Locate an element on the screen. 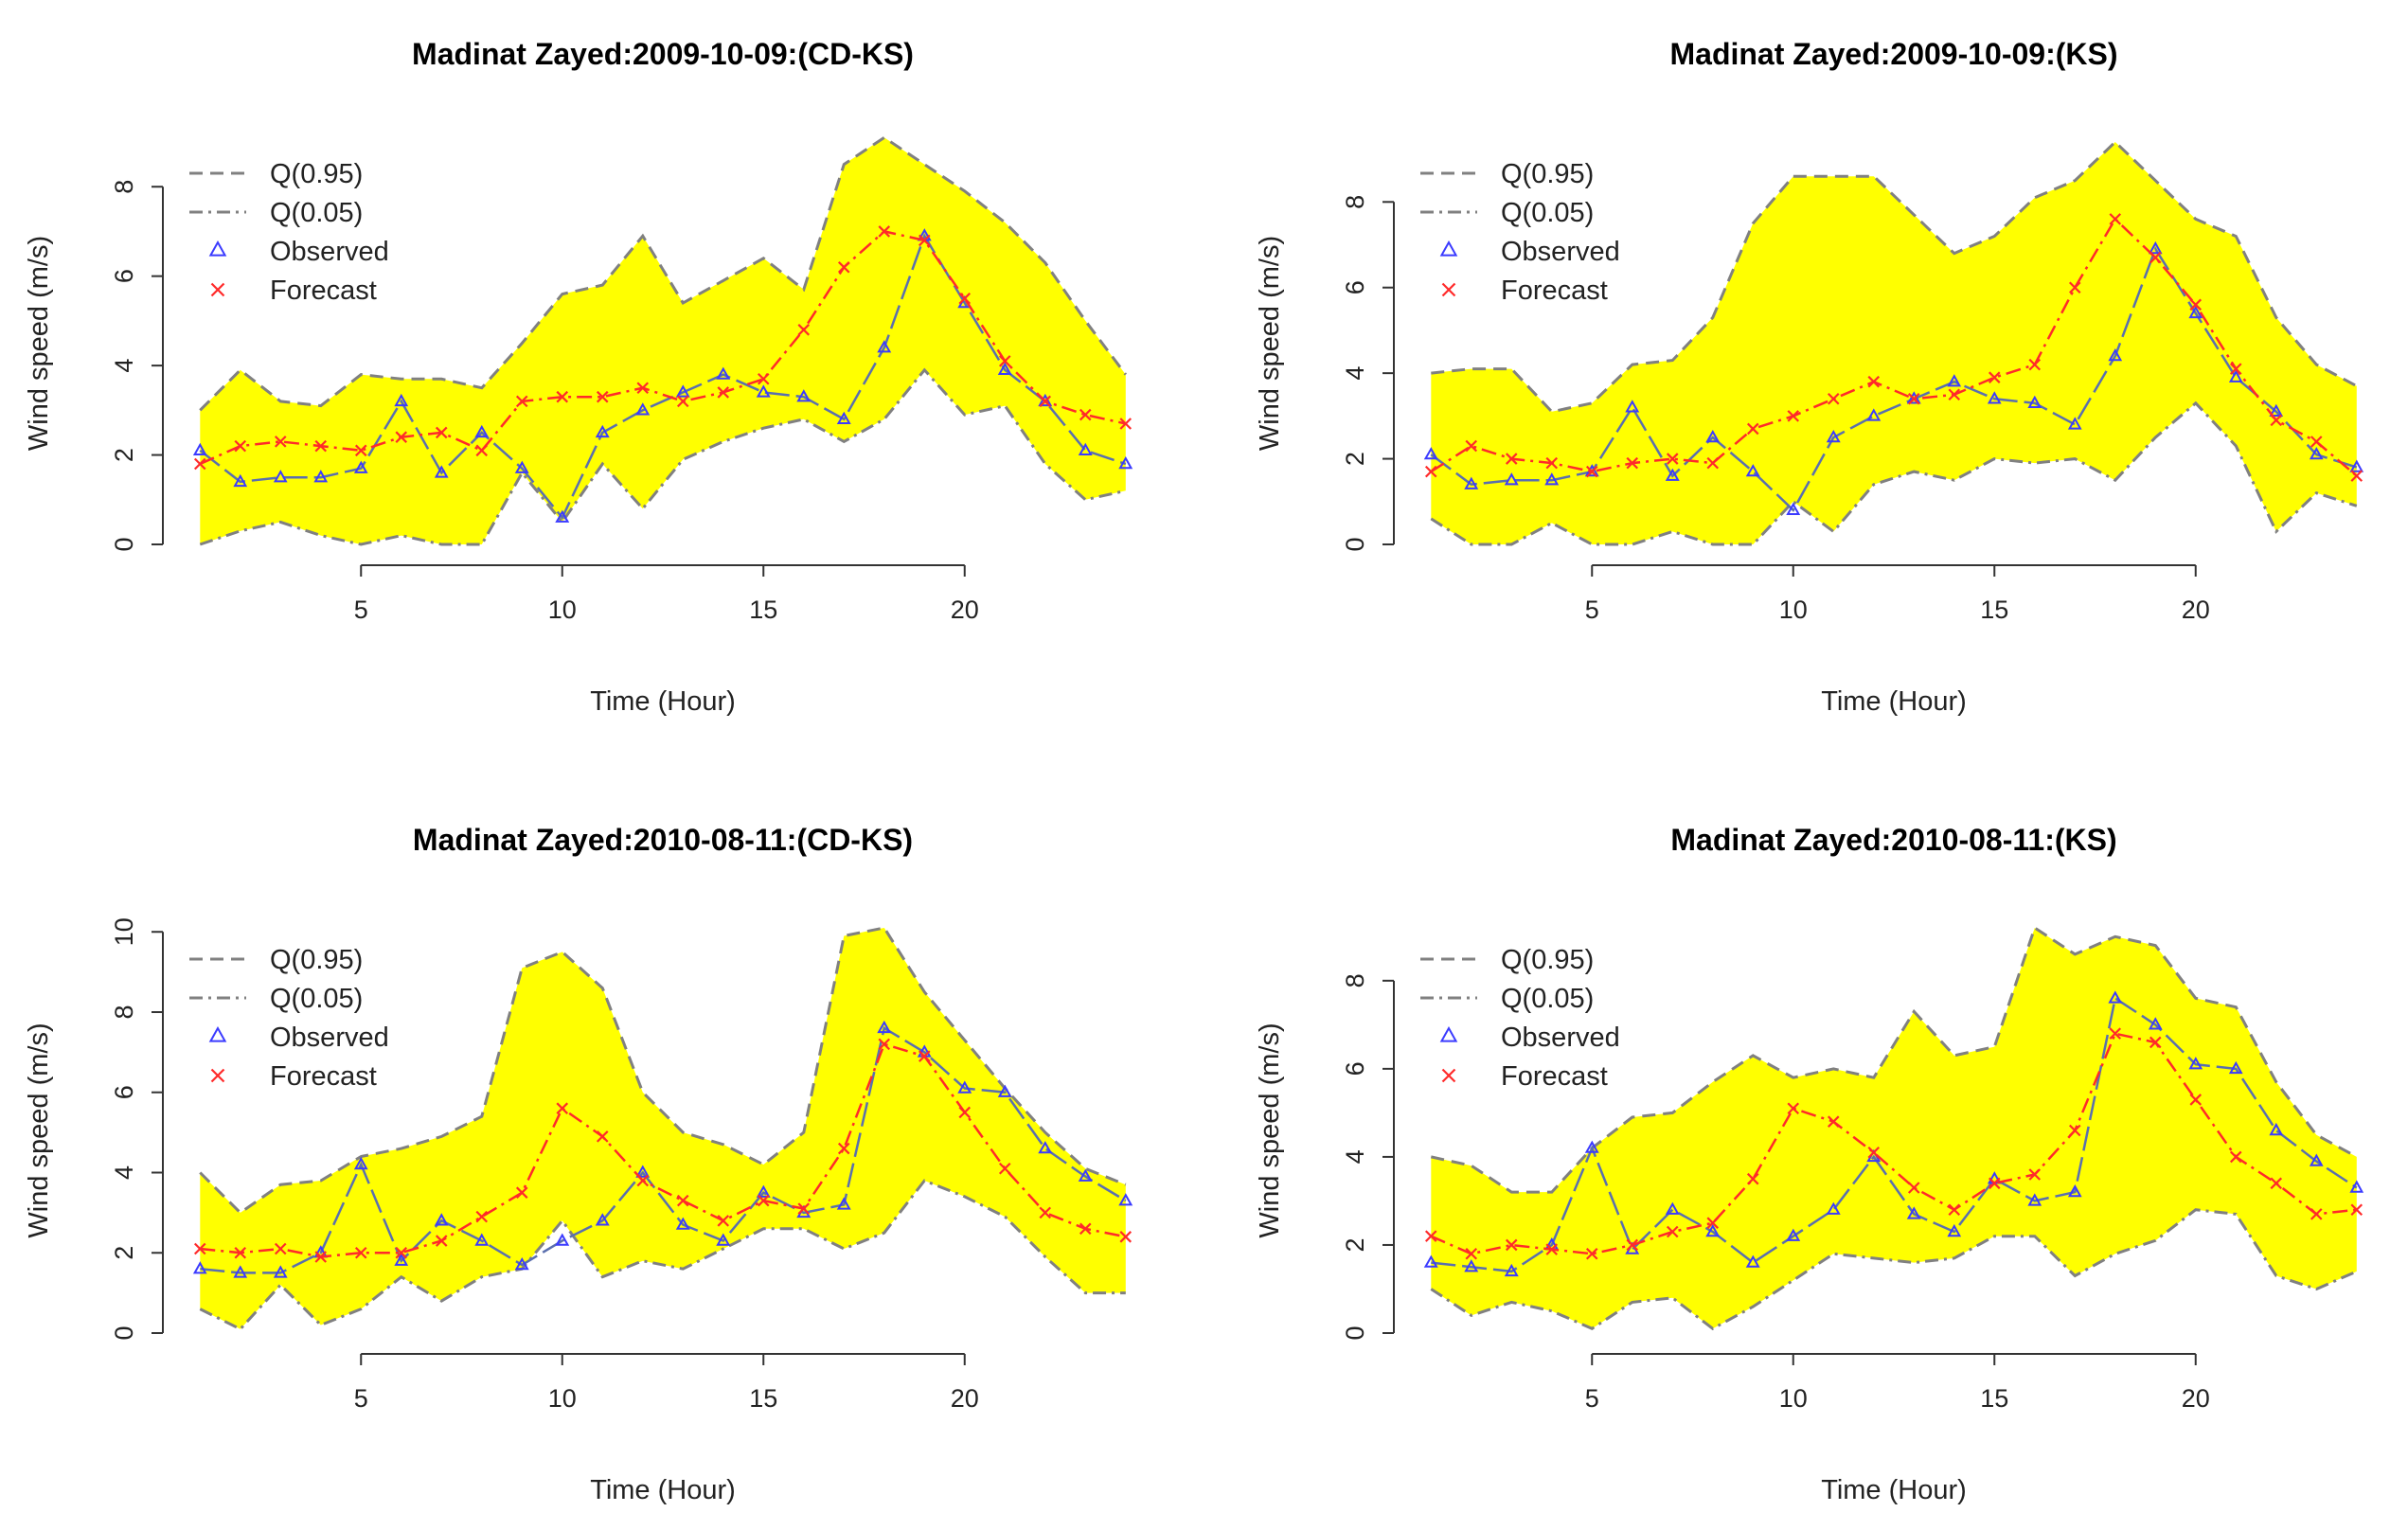 The width and height of the screenshot is (2408, 1530). chart-title: Madinat Zayed:2009-10-09:(KS) is located at coordinates (1893, 54).